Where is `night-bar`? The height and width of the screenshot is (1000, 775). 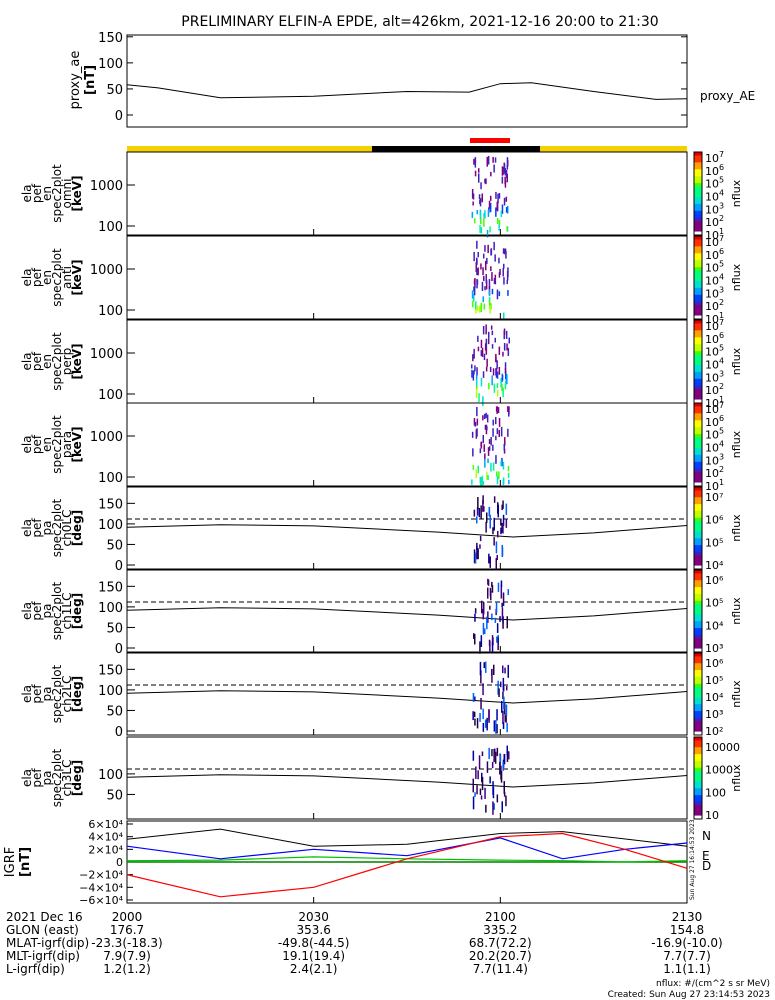 night-bar is located at coordinates (456, 149).